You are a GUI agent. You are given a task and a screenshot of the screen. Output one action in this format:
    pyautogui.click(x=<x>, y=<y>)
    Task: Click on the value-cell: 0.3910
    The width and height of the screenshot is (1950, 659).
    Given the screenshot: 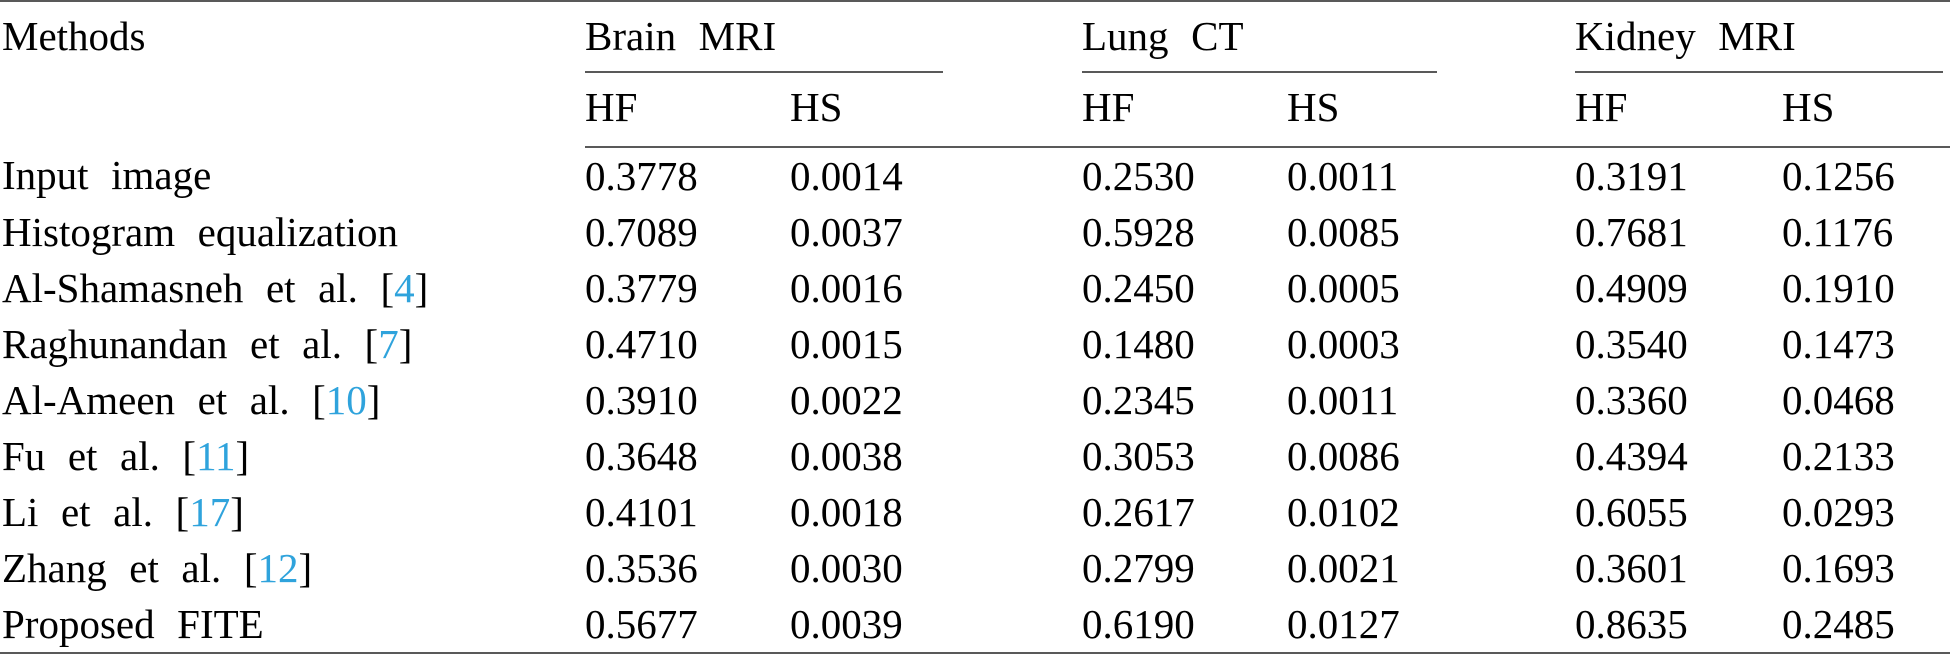 What is the action you would take?
    pyautogui.click(x=641, y=399)
    